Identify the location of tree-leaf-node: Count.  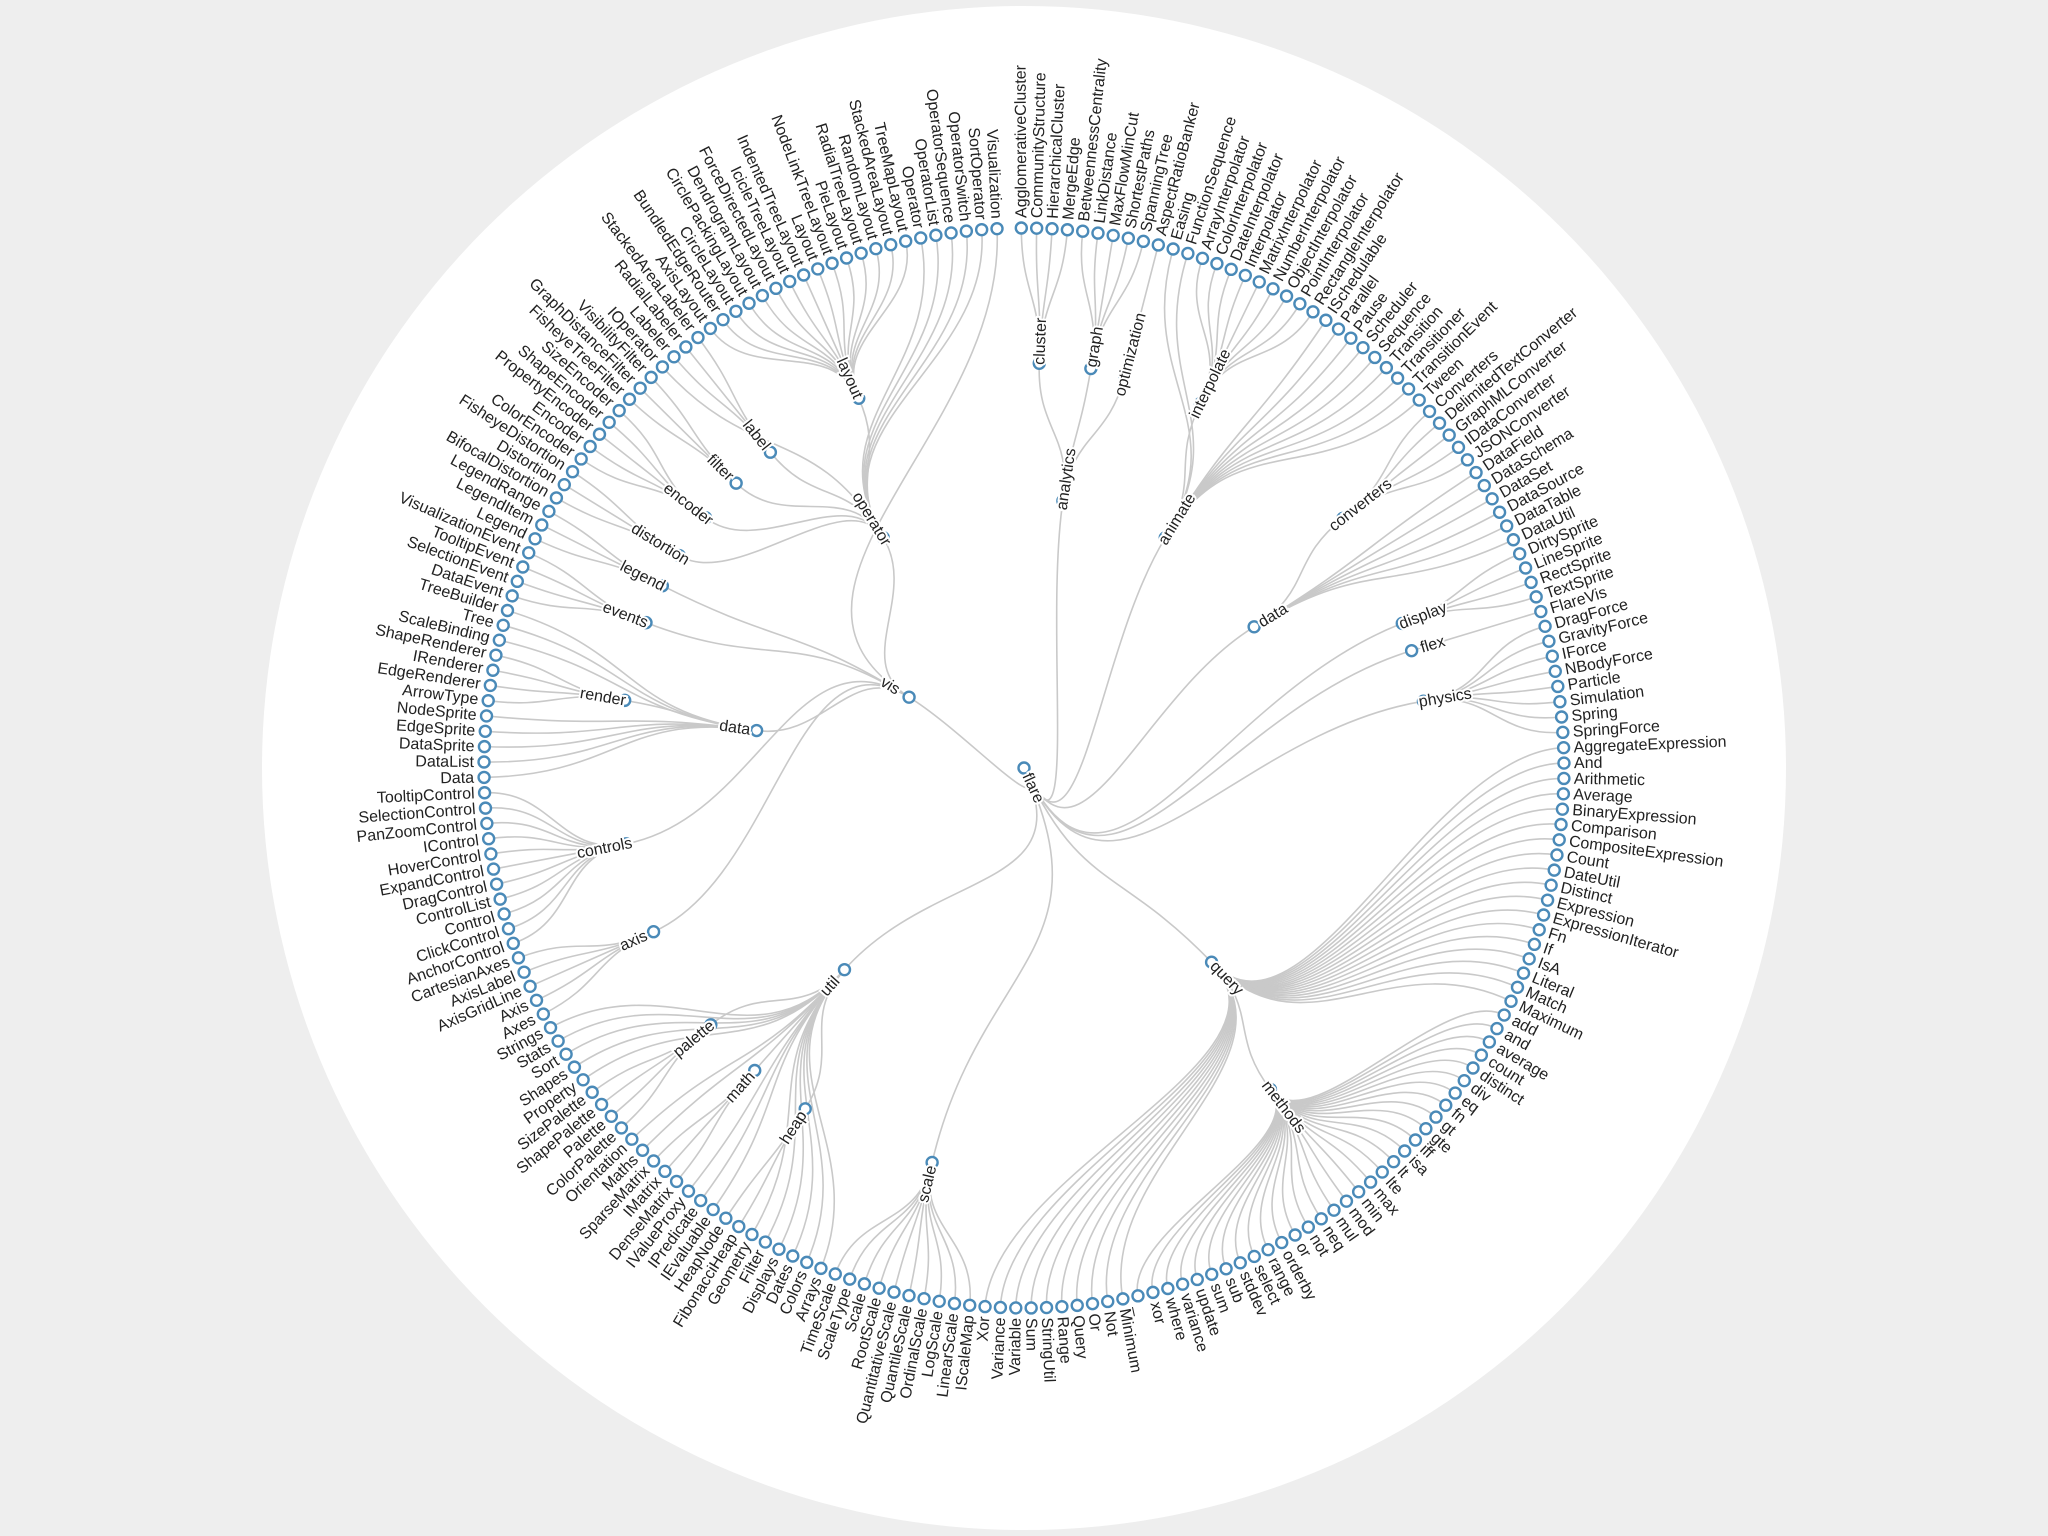
(1580, 860).